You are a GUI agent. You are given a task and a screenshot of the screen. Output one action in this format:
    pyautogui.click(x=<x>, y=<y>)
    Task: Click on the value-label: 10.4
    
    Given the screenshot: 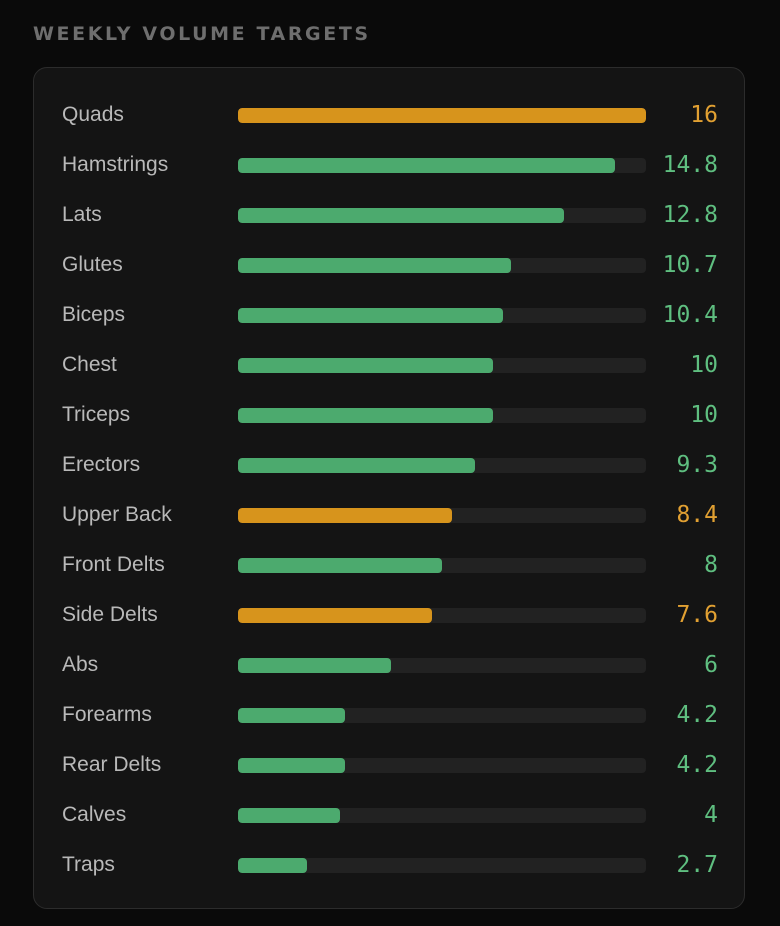 What is the action you would take?
    pyautogui.click(x=690, y=315)
    